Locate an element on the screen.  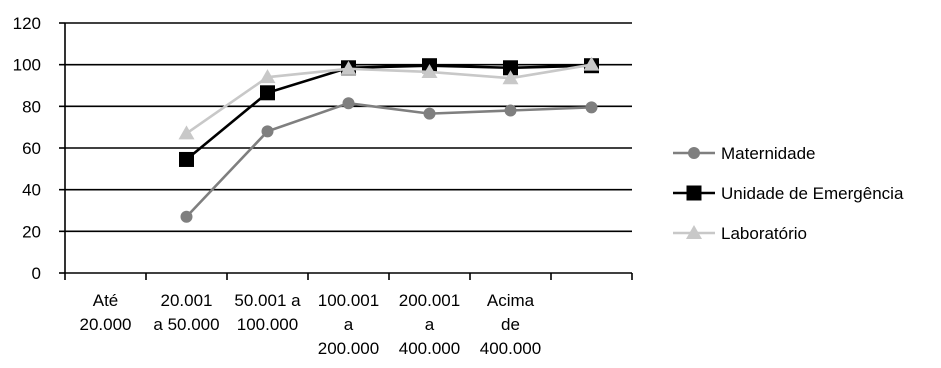
x-tick-label: 50.001 a 100.000 is located at coordinates (267, 312).